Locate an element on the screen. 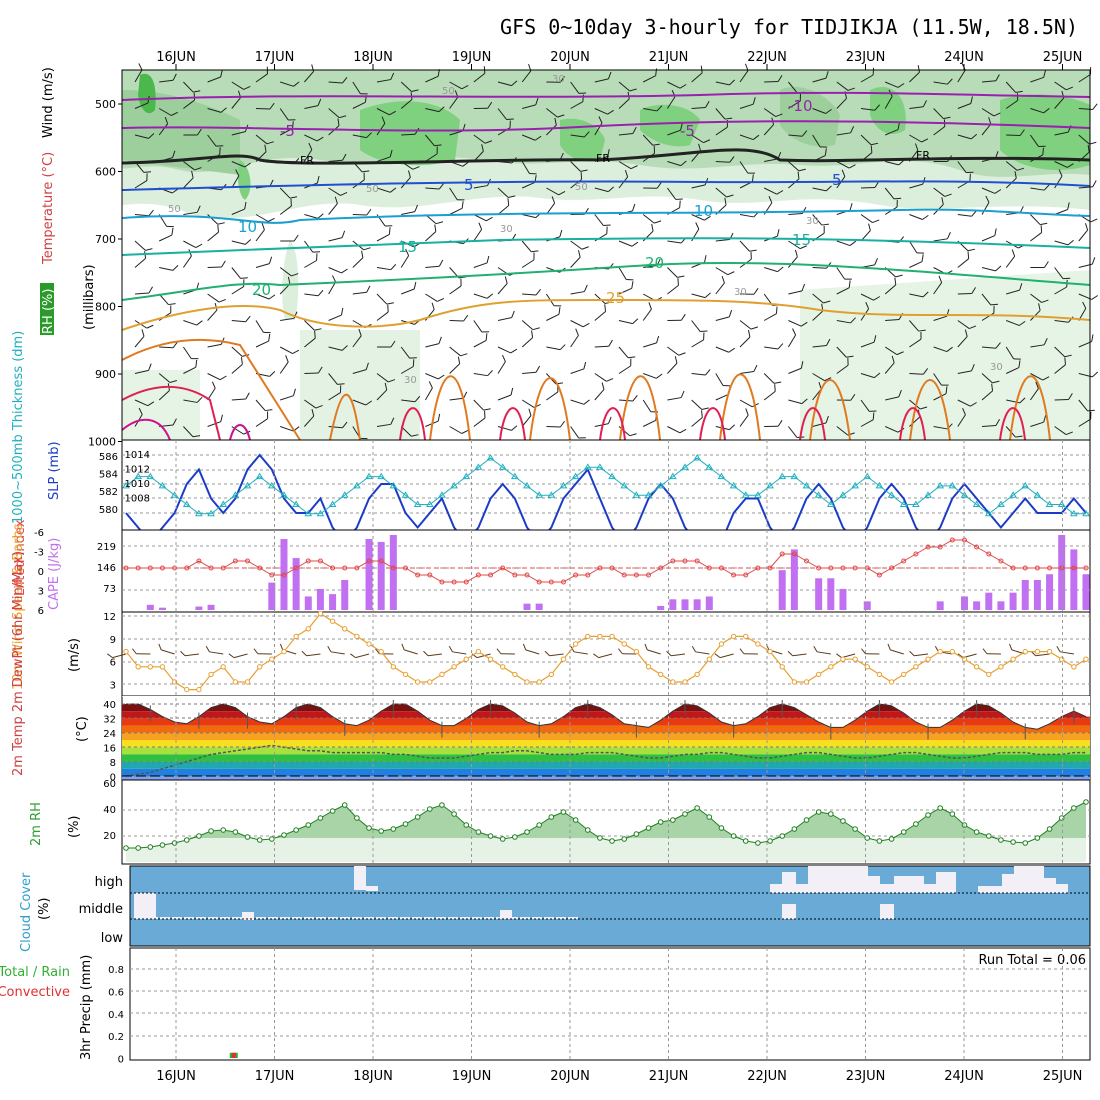  ylabel-wind: Wind (m/s) is located at coordinates (48, 102).